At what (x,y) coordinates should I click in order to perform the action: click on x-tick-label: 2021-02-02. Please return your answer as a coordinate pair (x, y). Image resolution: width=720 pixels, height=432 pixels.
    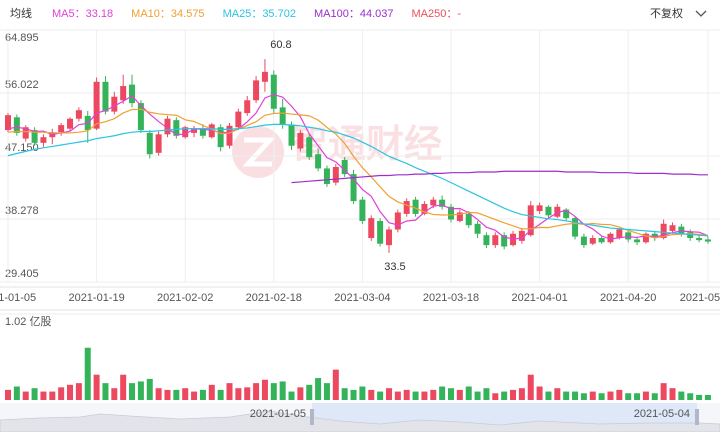
    Looking at the image, I should click on (185, 298).